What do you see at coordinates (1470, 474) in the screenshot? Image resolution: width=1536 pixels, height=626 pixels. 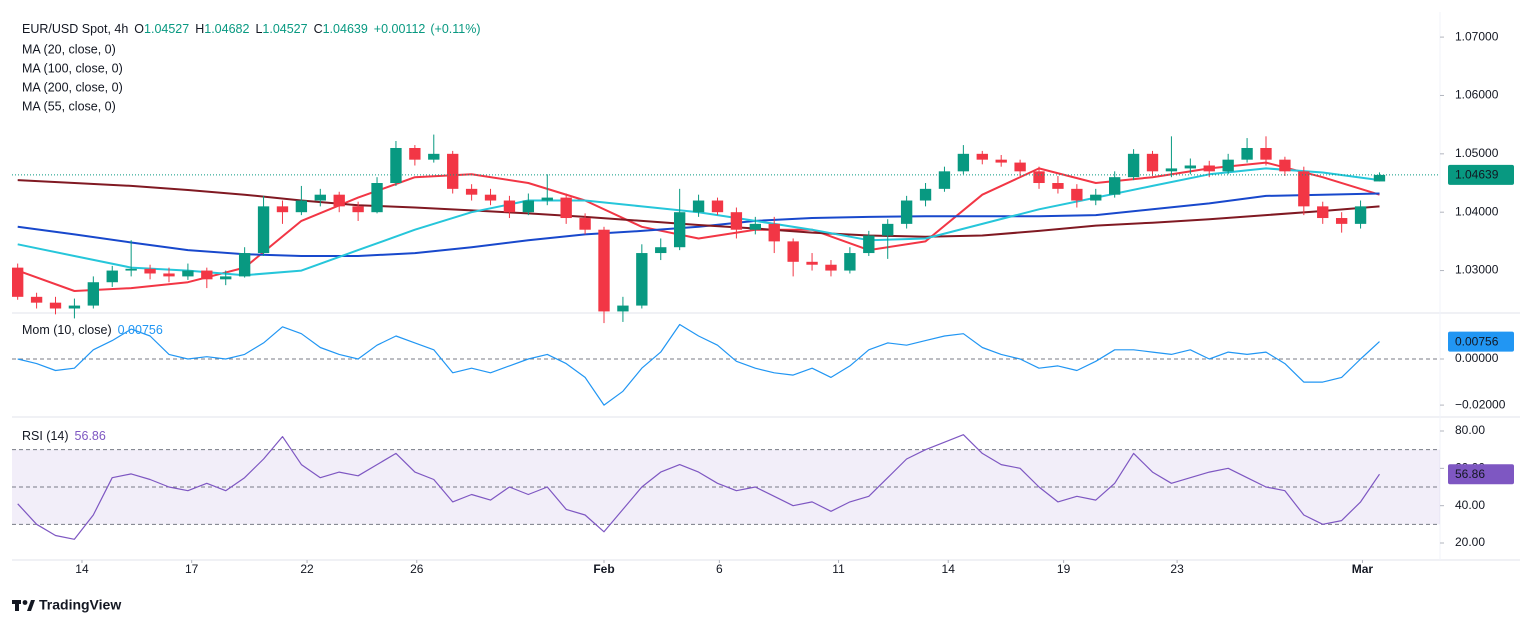 I see `last-value-label: 56.86` at bounding box center [1470, 474].